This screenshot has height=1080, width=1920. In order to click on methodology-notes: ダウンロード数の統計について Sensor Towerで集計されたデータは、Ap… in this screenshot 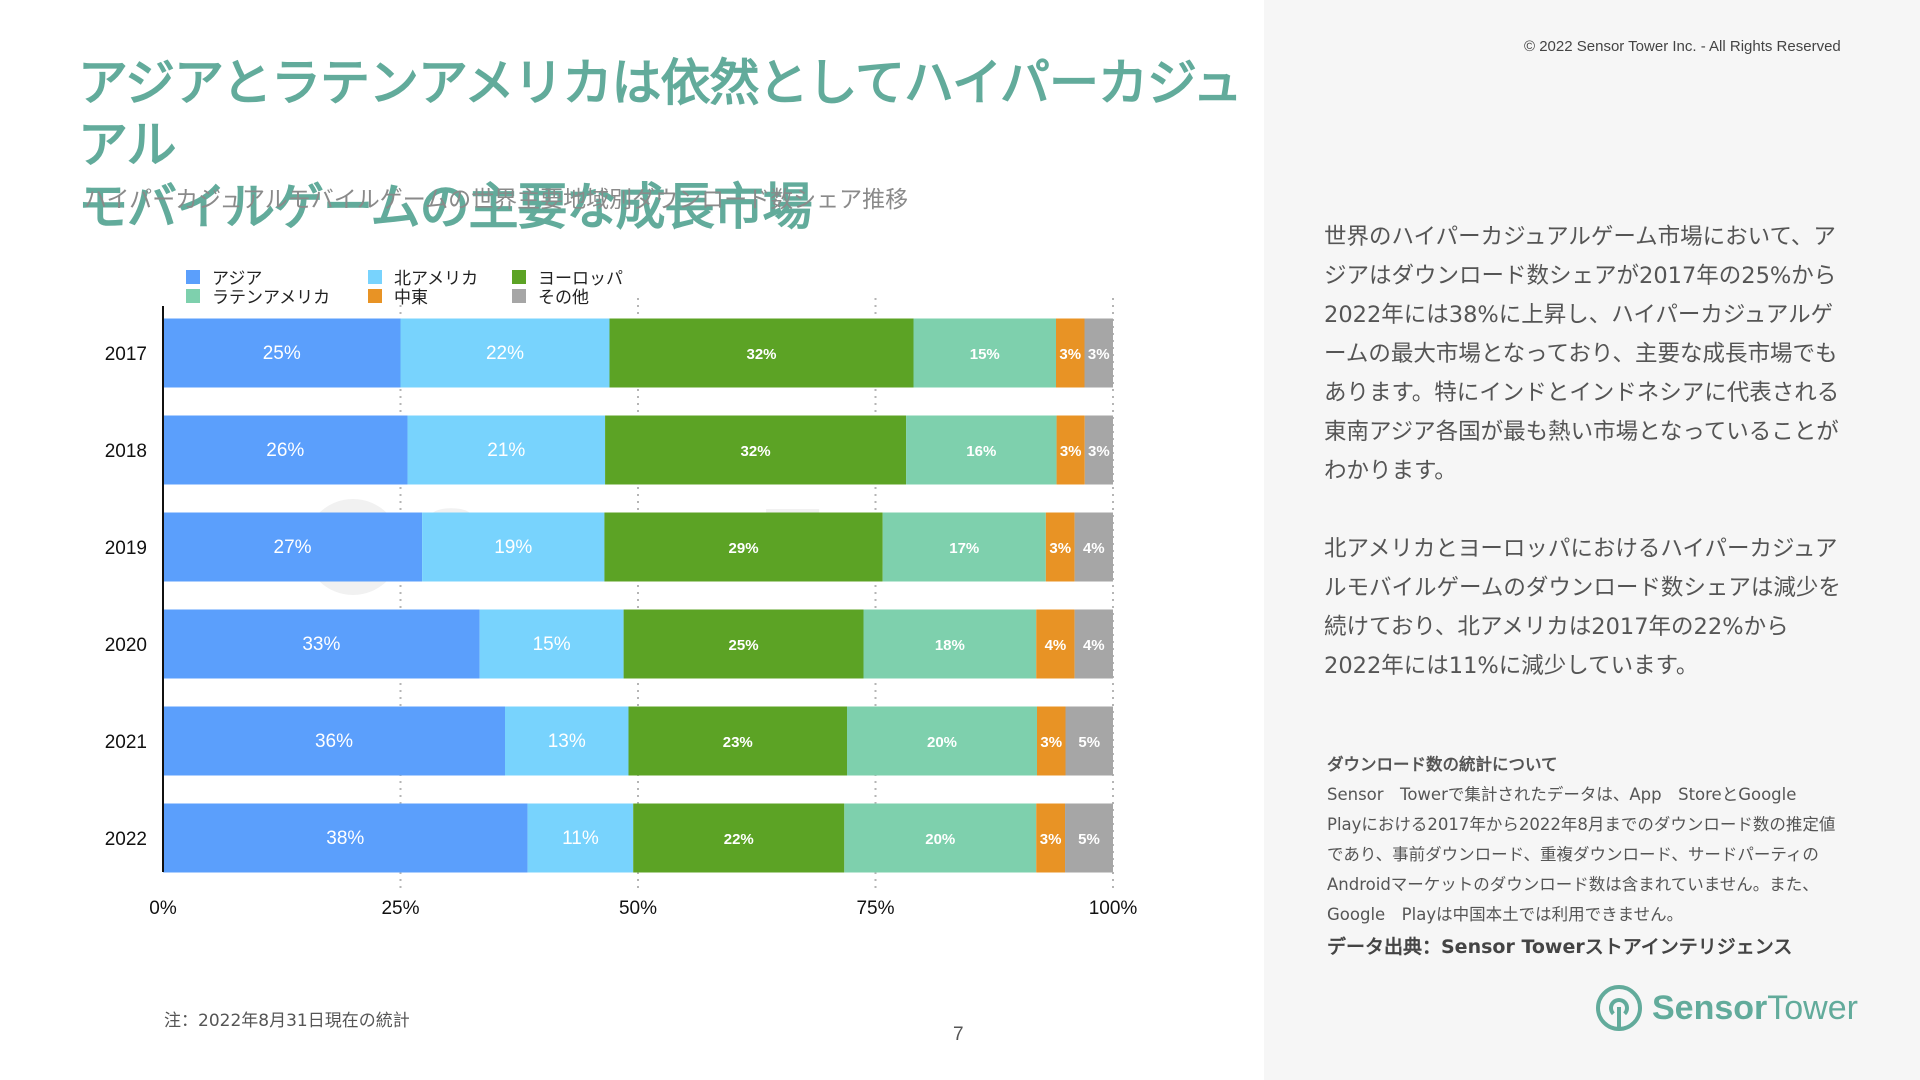, I will do `click(1587, 856)`.